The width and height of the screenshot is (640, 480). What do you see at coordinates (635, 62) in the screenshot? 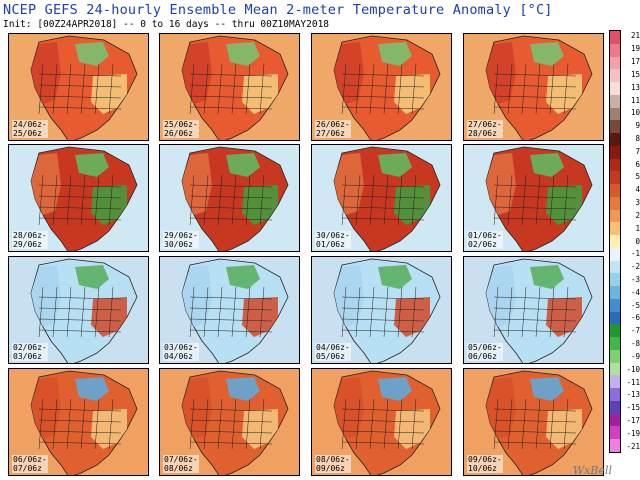
I see `color-scale-label: 17` at bounding box center [635, 62].